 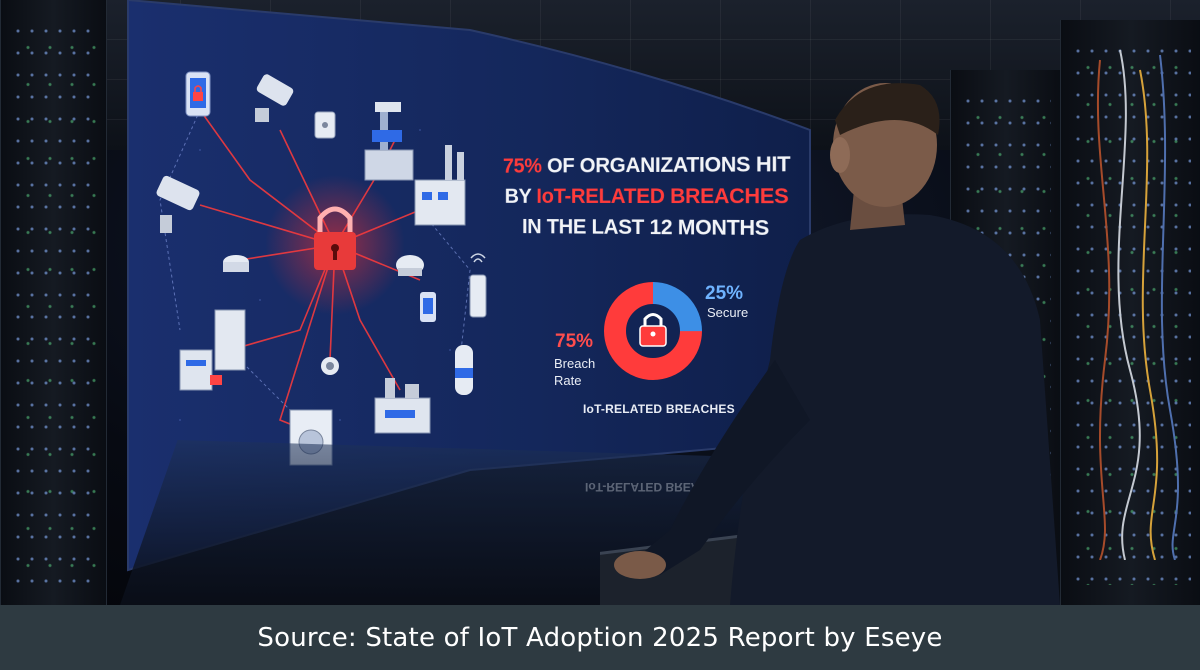 I want to click on smart-plug-icon, so click(x=325, y=125).